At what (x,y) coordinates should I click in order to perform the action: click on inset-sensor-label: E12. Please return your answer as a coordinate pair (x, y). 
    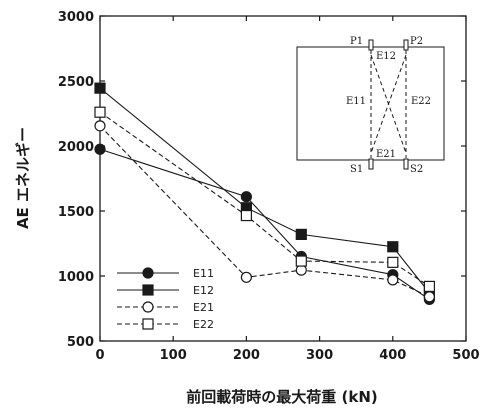
    Looking at the image, I should click on (386, 56).